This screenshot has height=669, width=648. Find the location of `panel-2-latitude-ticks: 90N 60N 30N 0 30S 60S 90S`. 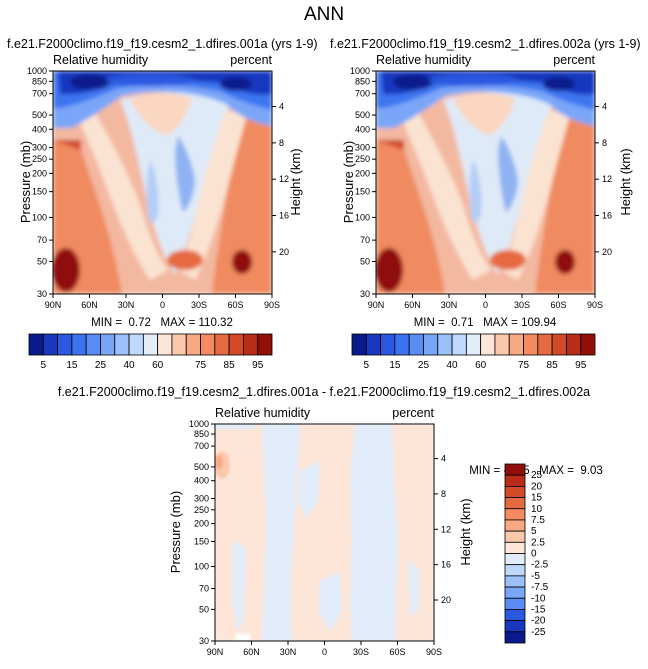

panel-2-latitude-ticks: 90N 60N 30N 0 30S 60S 90S is located at coordinates (485, 302).